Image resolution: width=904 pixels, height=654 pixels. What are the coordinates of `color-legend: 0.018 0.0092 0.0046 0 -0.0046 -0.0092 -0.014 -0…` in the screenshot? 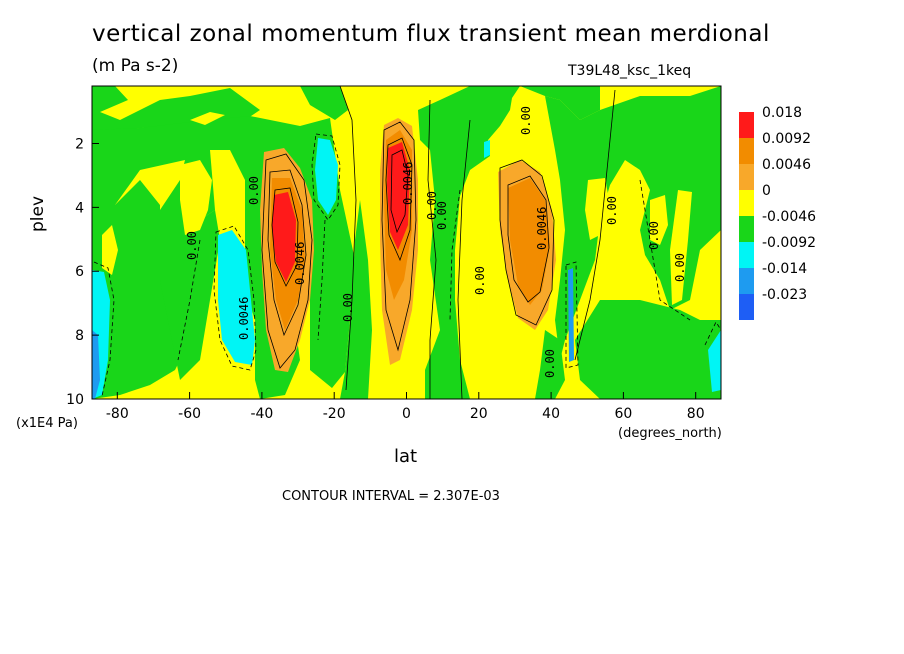 It's located at (777, 212).